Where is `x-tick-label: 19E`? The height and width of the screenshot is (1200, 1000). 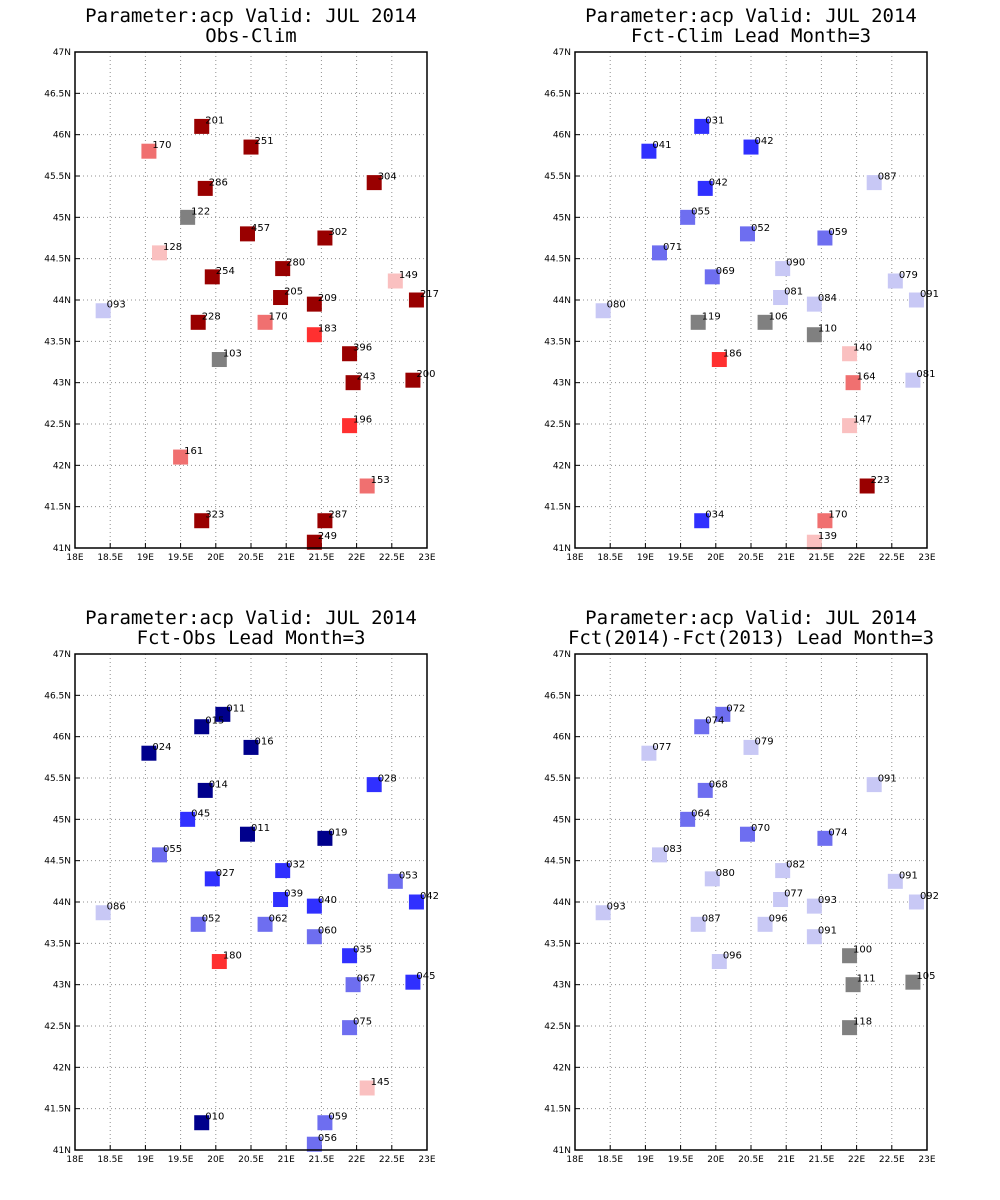 x-tick-label: 19E is located at coordinates (145, 1160).